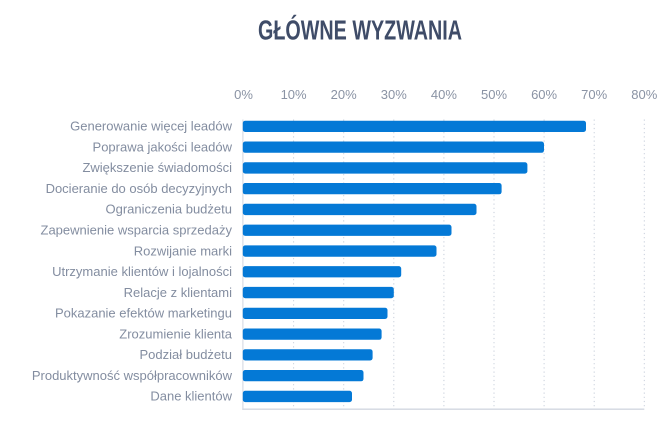 The height and width of the screenshot is (427, 670). I want to click on svg-text:Utrzymanie klientów i lojalnoś: Utrzymanie klientów i lojalności, so click(142, 271).